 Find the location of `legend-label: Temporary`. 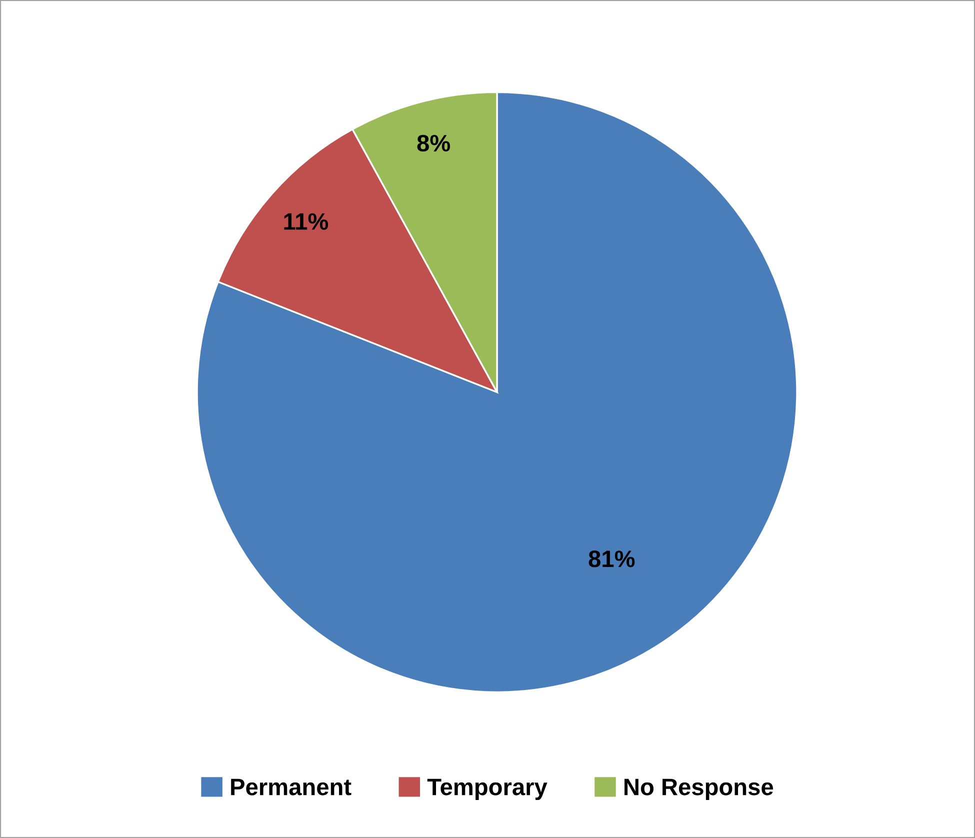

legend-label: Temporary is located at coordinates (487, 789).